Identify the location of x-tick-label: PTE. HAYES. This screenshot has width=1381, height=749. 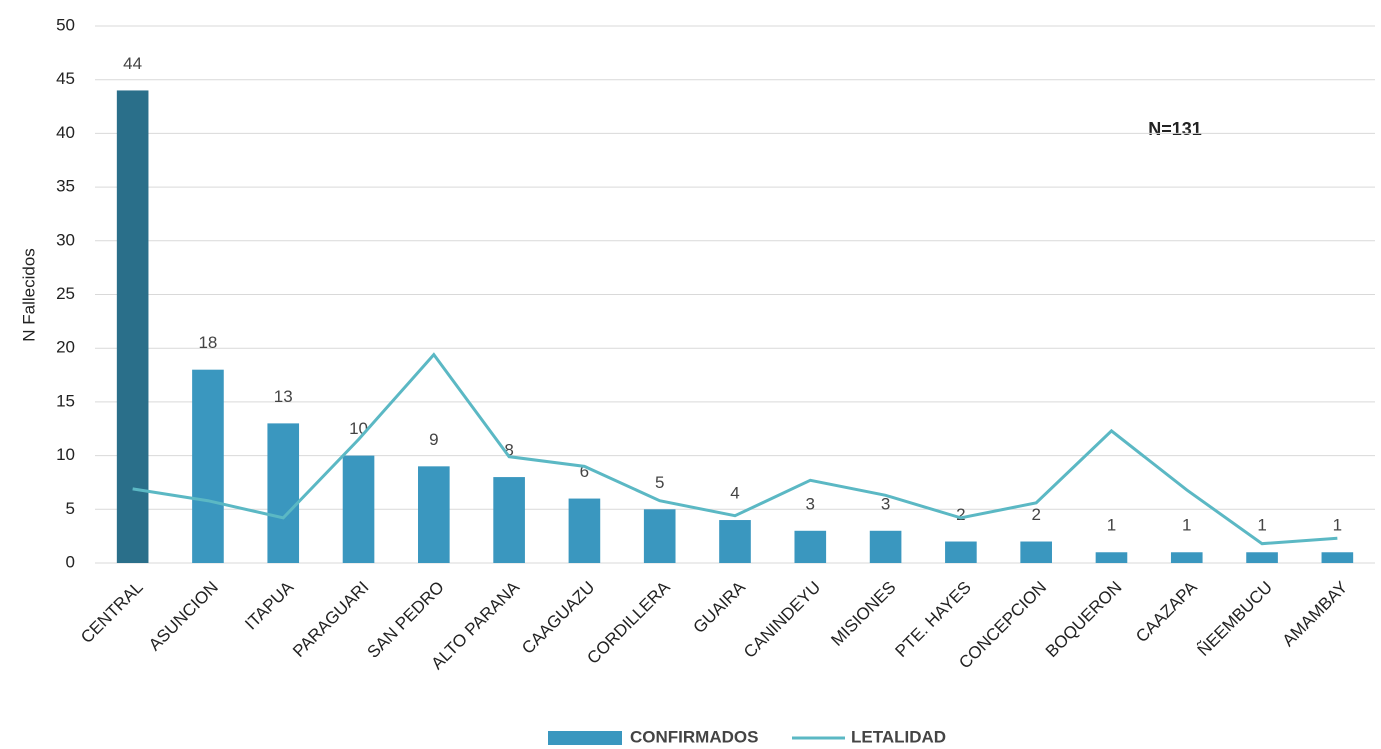
(933, 619).